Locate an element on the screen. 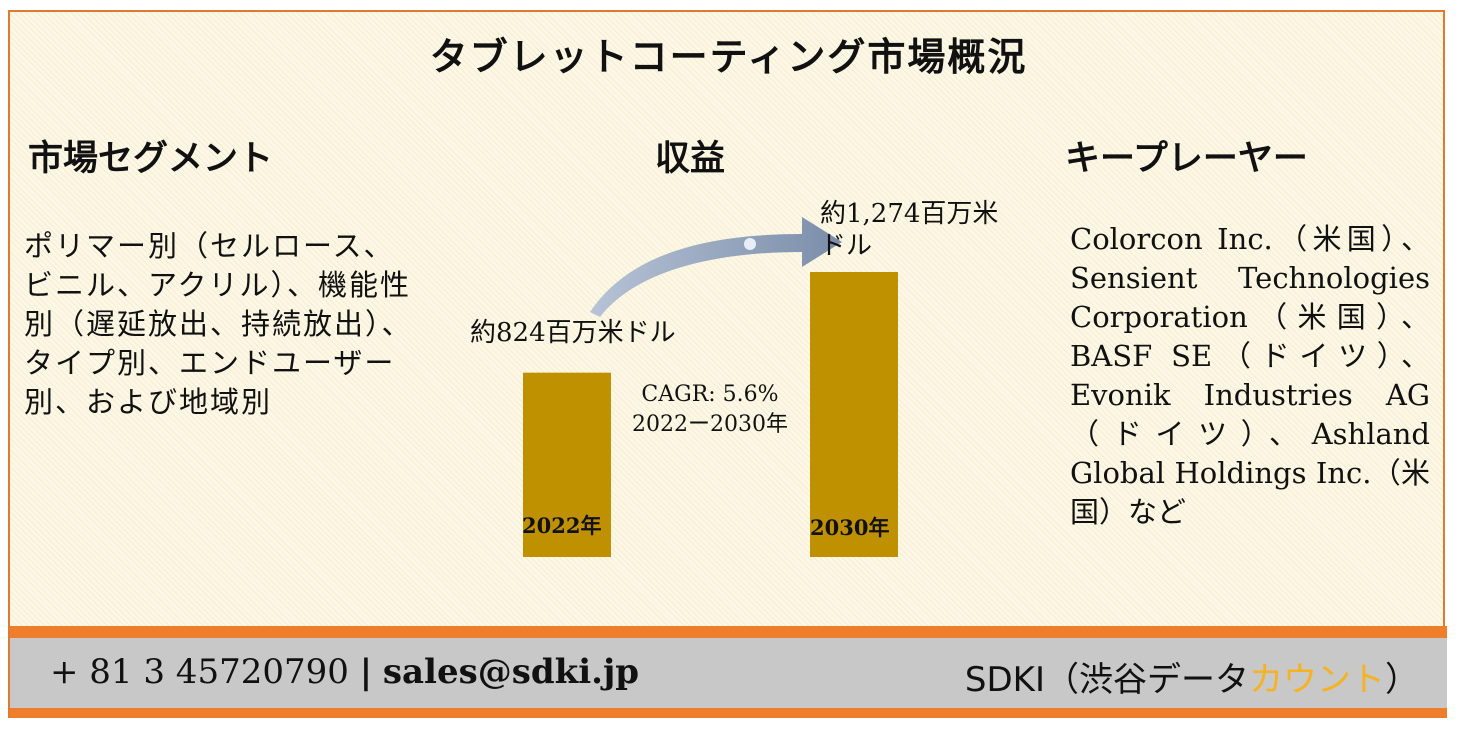 This screenshot has width=1467, height=734. contact-info: + 81 3 45720790 | sales@sdki.jp is located at coordinates (344, 672).